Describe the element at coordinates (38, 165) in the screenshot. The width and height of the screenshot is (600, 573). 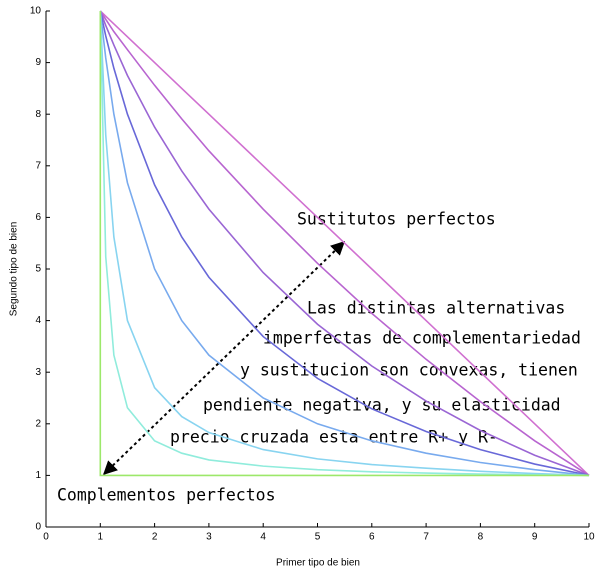
I see `y-tick-label: 7` at that location.